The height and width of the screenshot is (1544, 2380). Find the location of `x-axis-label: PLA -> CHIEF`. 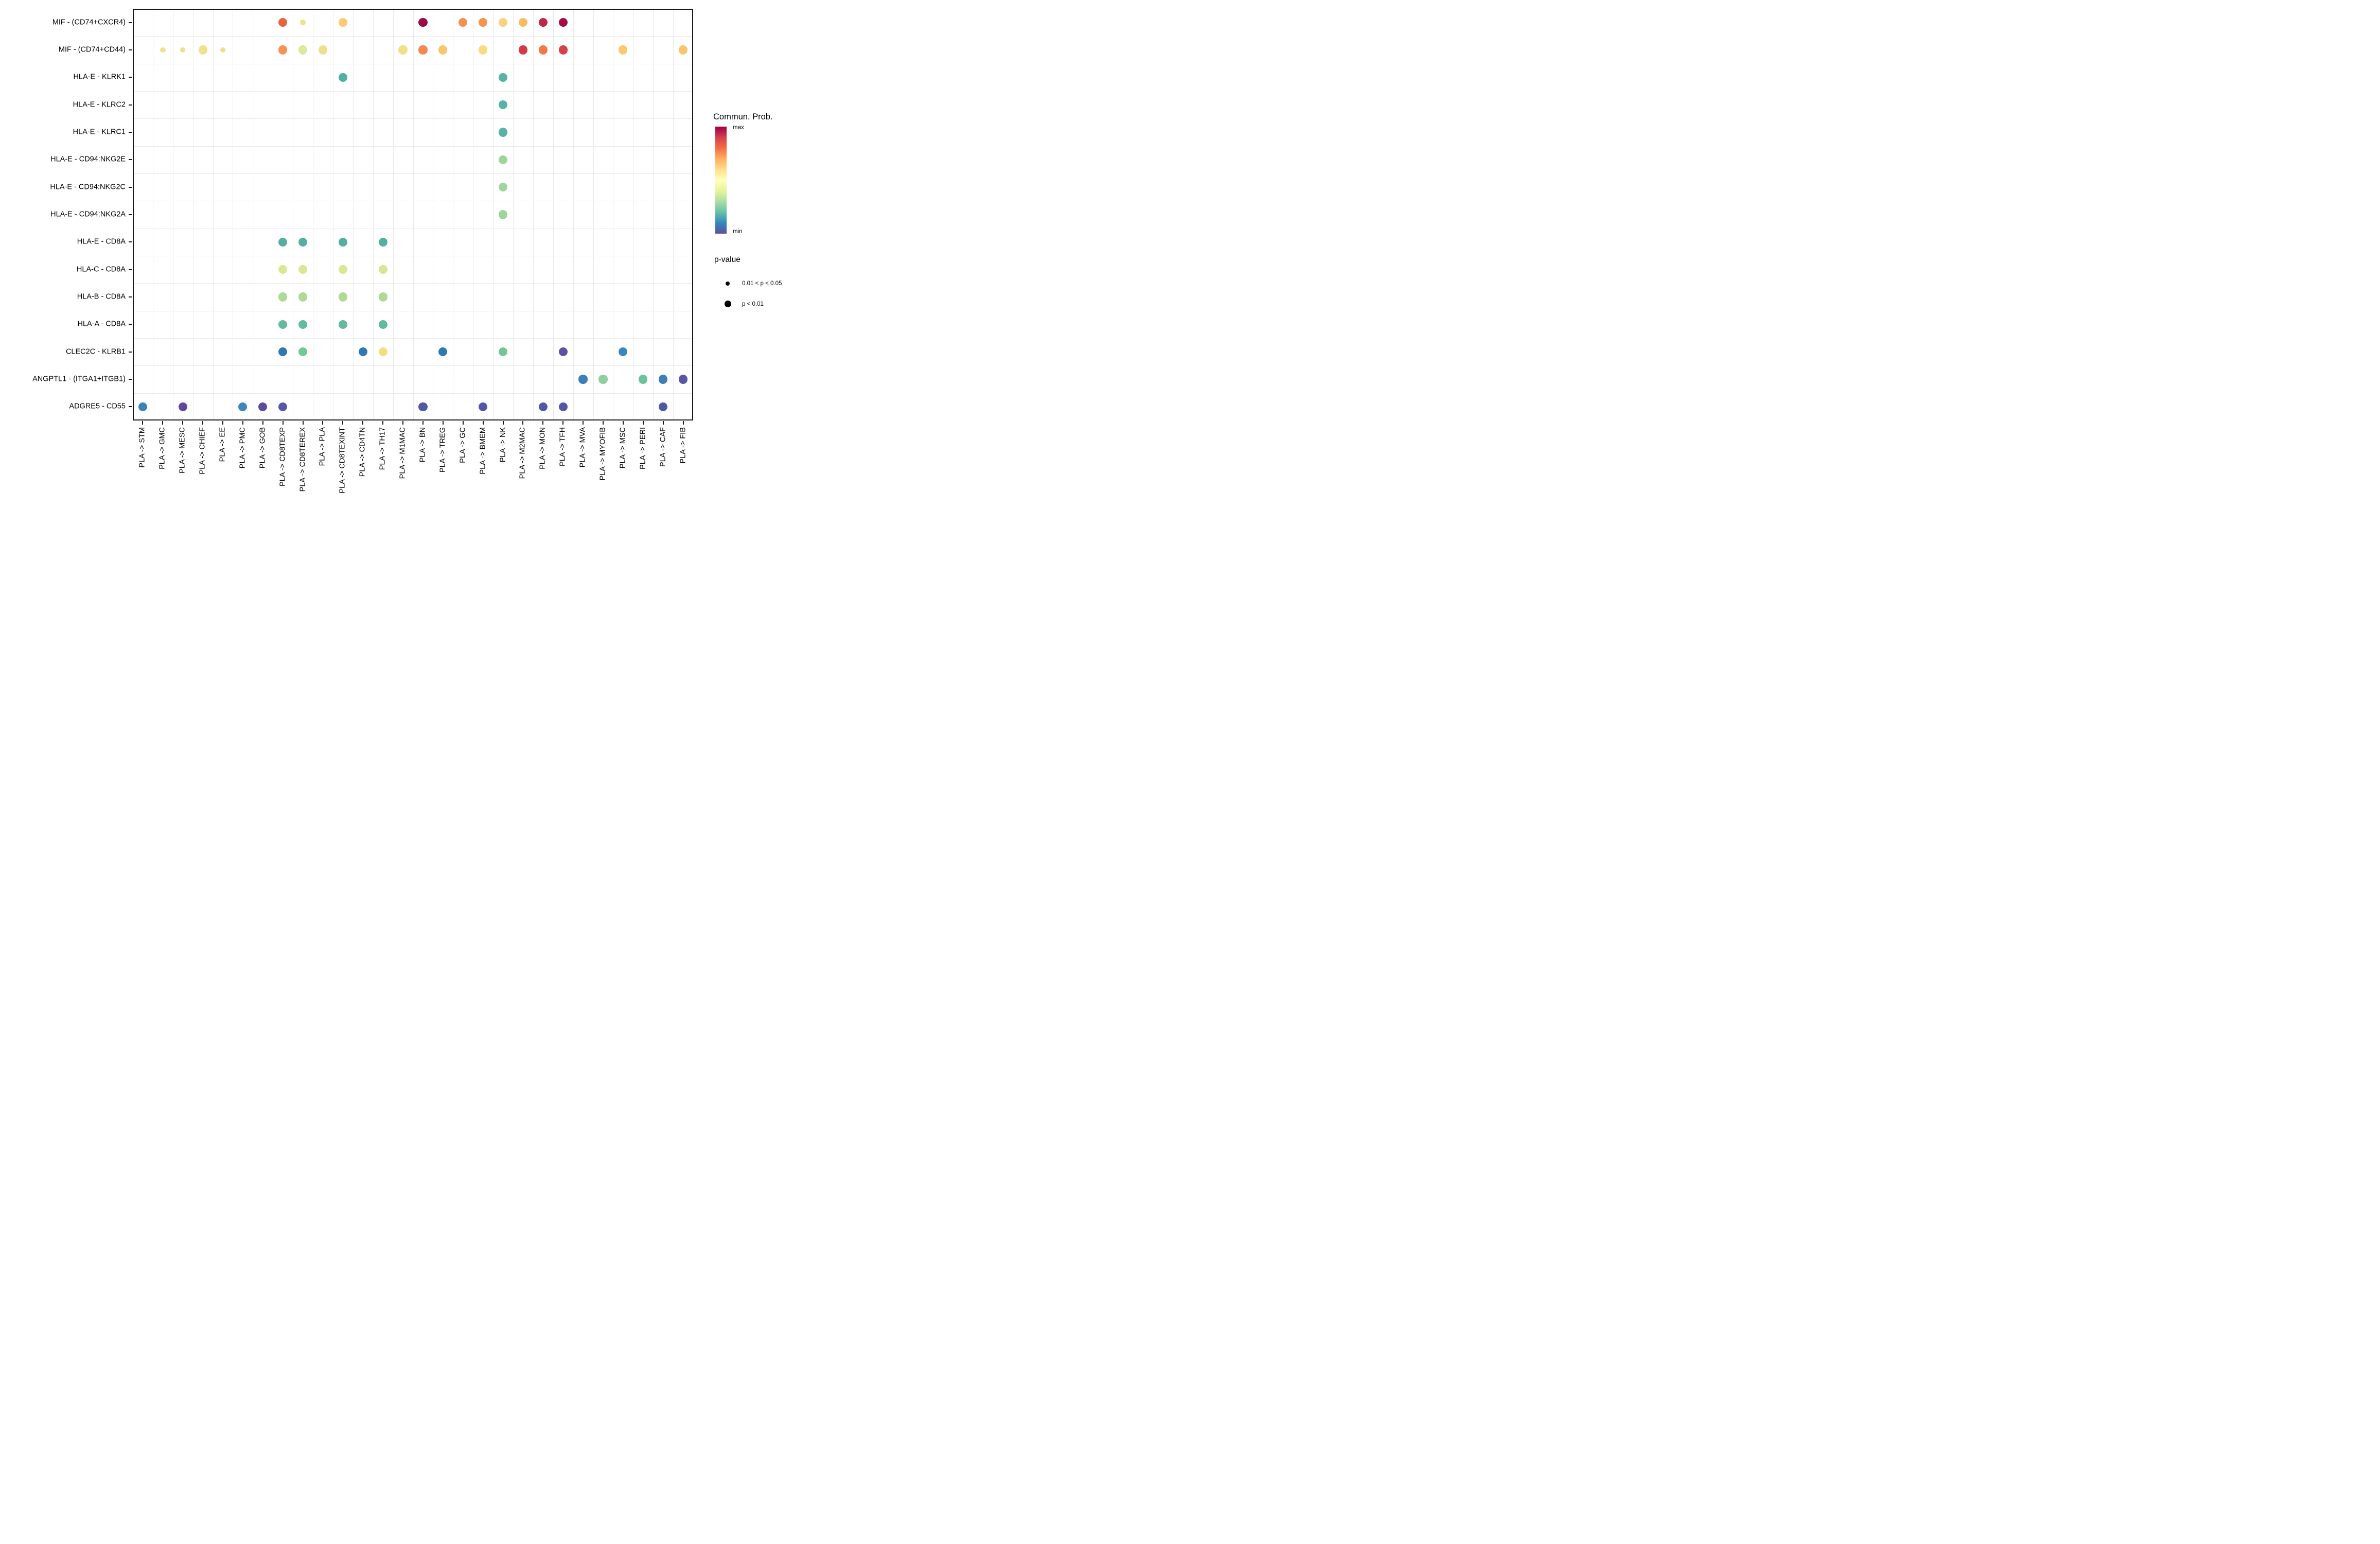

x-axis-label: PLA -> CHIEF is located at coordinates (202, 451).